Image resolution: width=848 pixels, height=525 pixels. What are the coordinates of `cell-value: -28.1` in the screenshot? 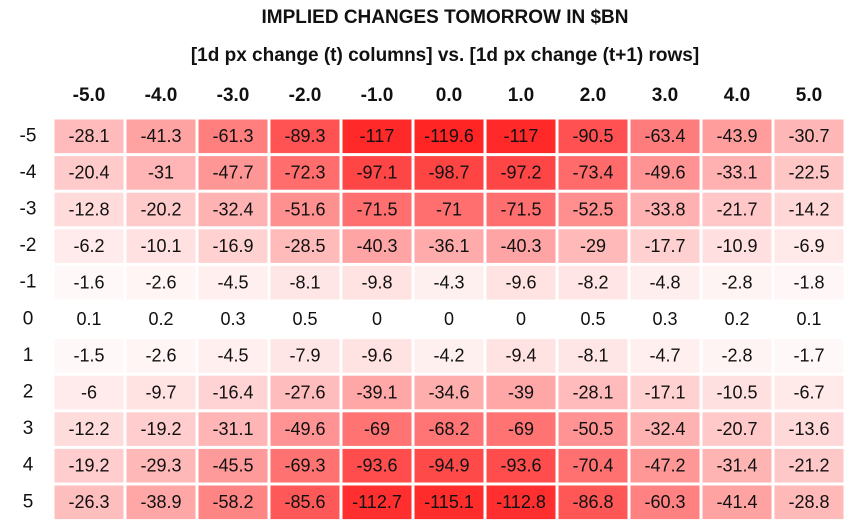 It's located at (88, 136).